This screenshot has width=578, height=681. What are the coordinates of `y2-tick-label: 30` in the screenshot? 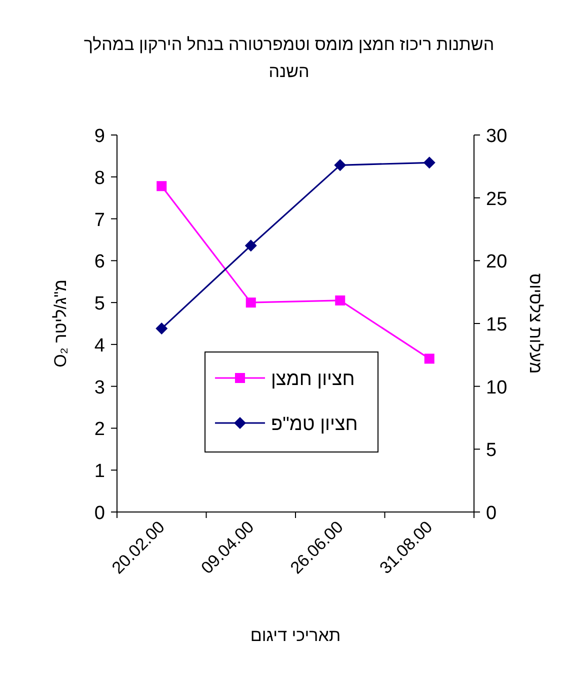 It's located at (497, 136).